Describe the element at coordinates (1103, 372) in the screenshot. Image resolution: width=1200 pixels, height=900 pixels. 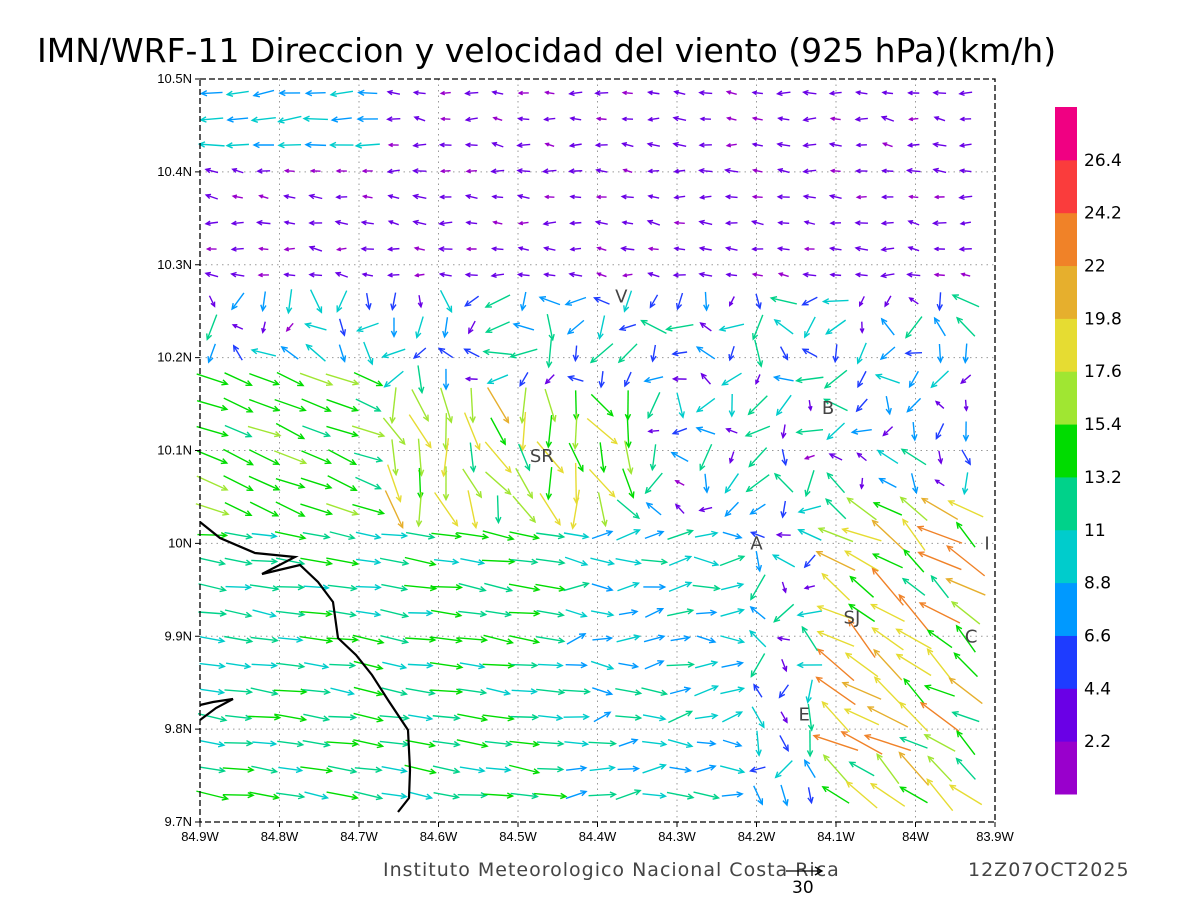
I see `colorbar-label: 17.6` at that location.